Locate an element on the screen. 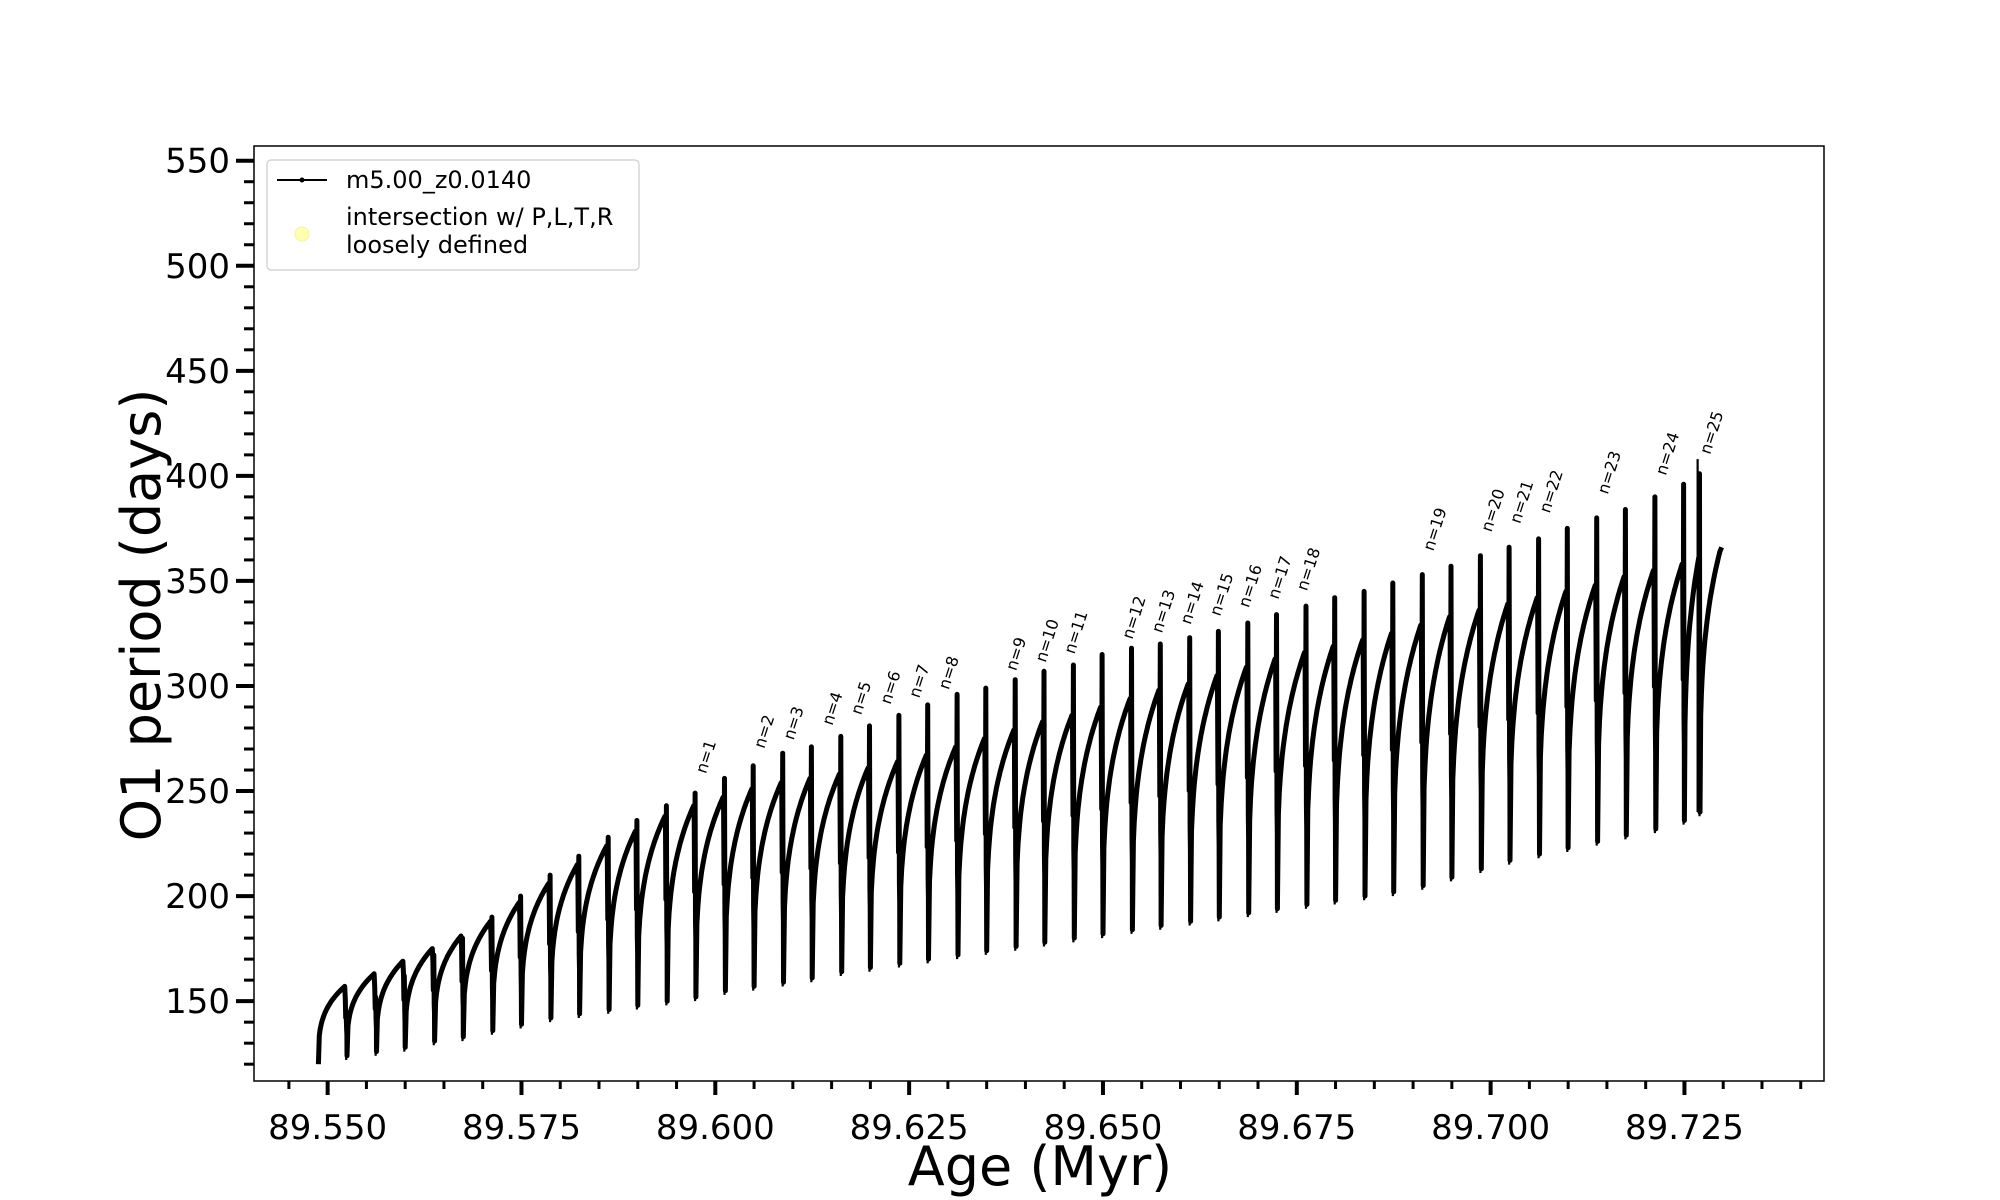 This screenshot has height=1200, width=2000. x-tick-label: 89.600 is located at coordinates (715, 1128).